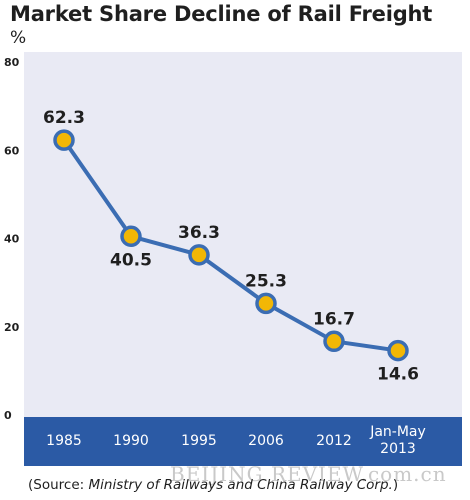 This screenshot has height=500, width=470. I want to click on data-label: 14.6, so click(398, 375).